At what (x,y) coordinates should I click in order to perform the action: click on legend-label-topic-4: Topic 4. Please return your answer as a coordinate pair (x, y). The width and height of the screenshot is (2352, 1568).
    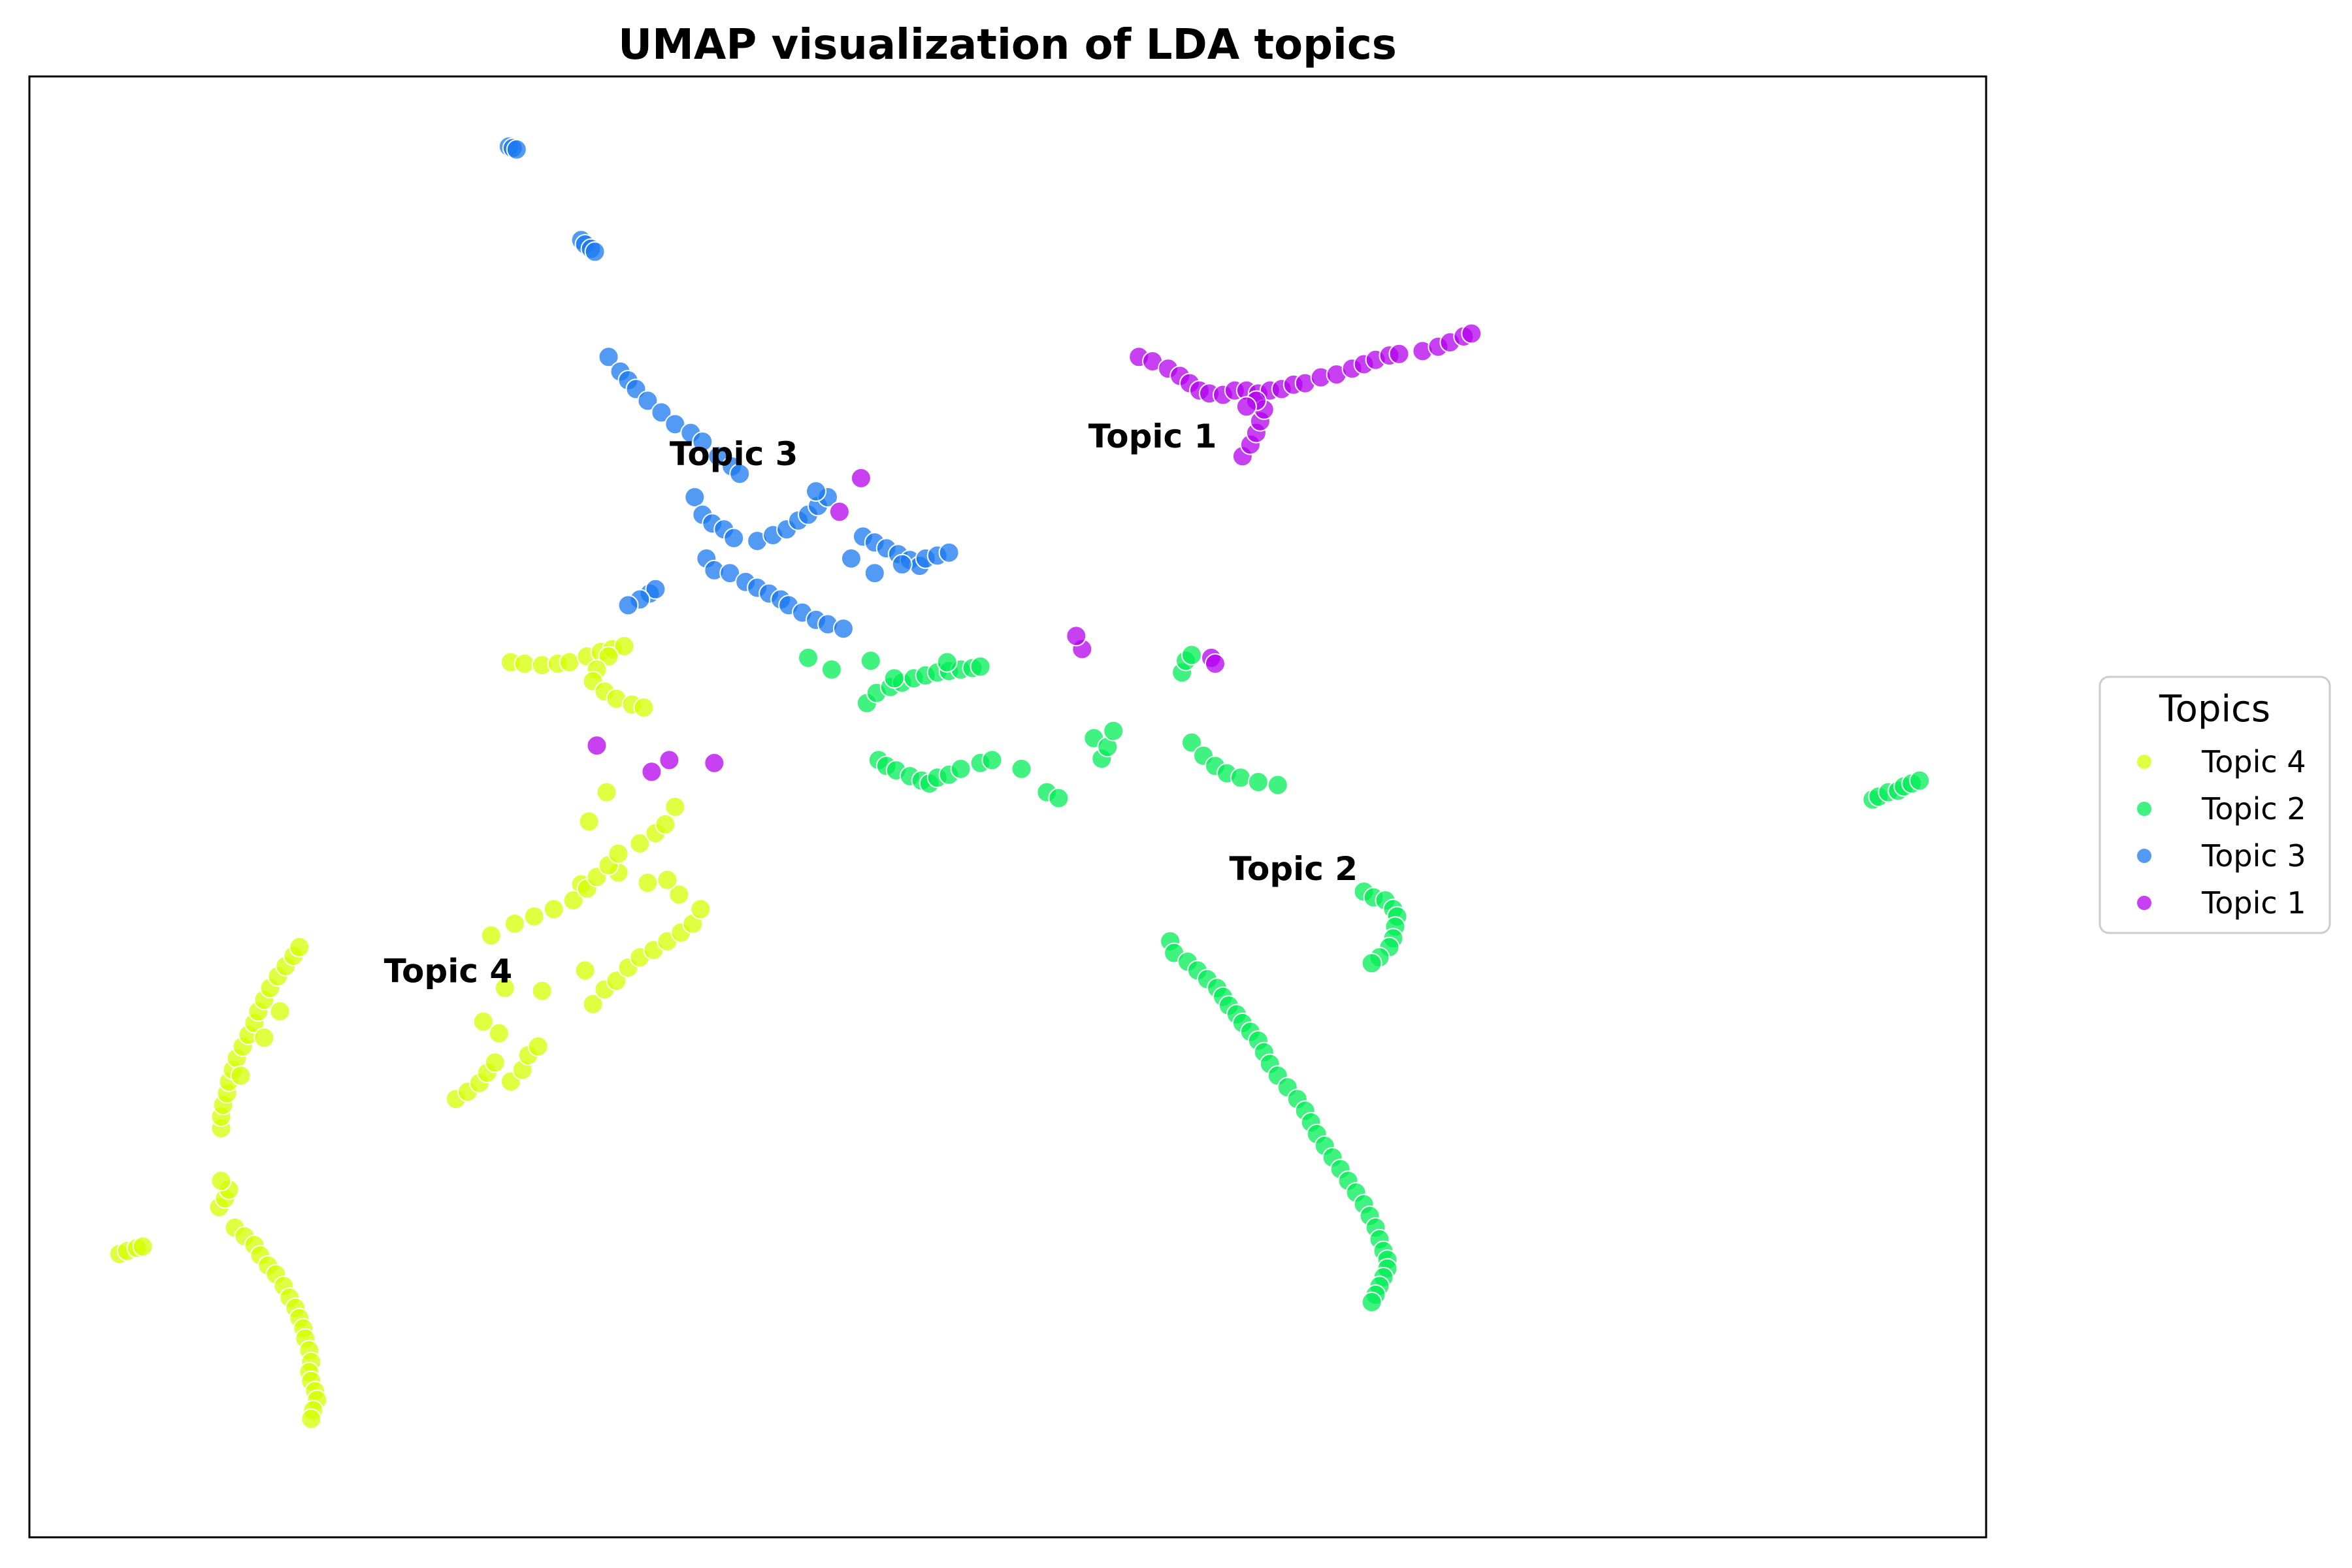
    Looking at the image, I should click on (2253, 761).